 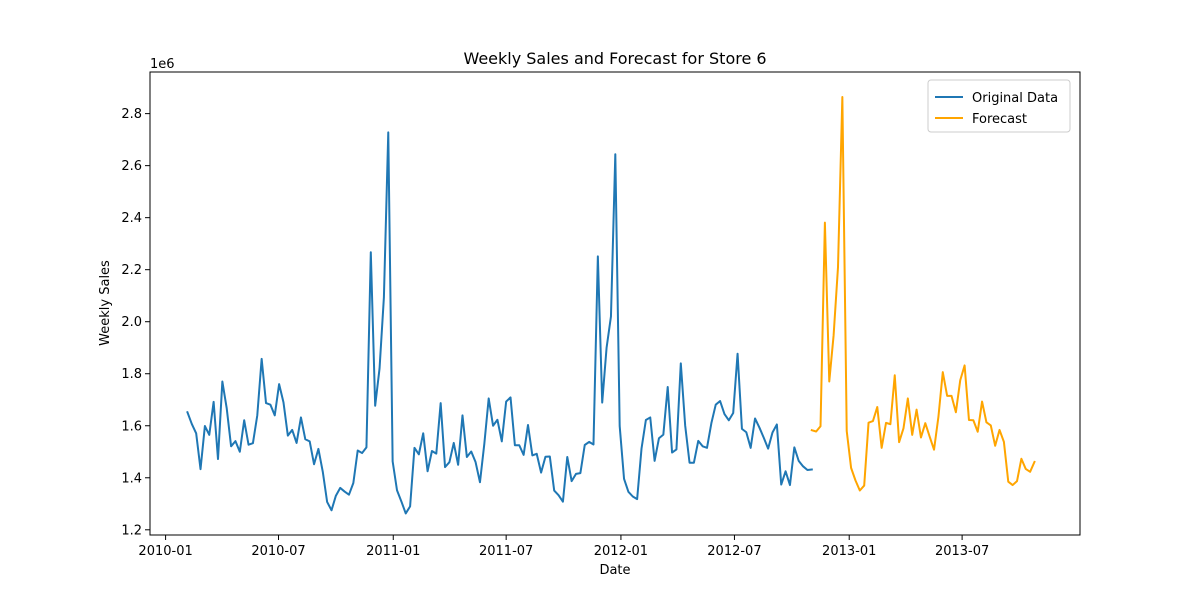 What do you see at coordinates (131, 478) in the screenshot?
I see `y-tick-label: 1.4` at bounding box center [131, 478].